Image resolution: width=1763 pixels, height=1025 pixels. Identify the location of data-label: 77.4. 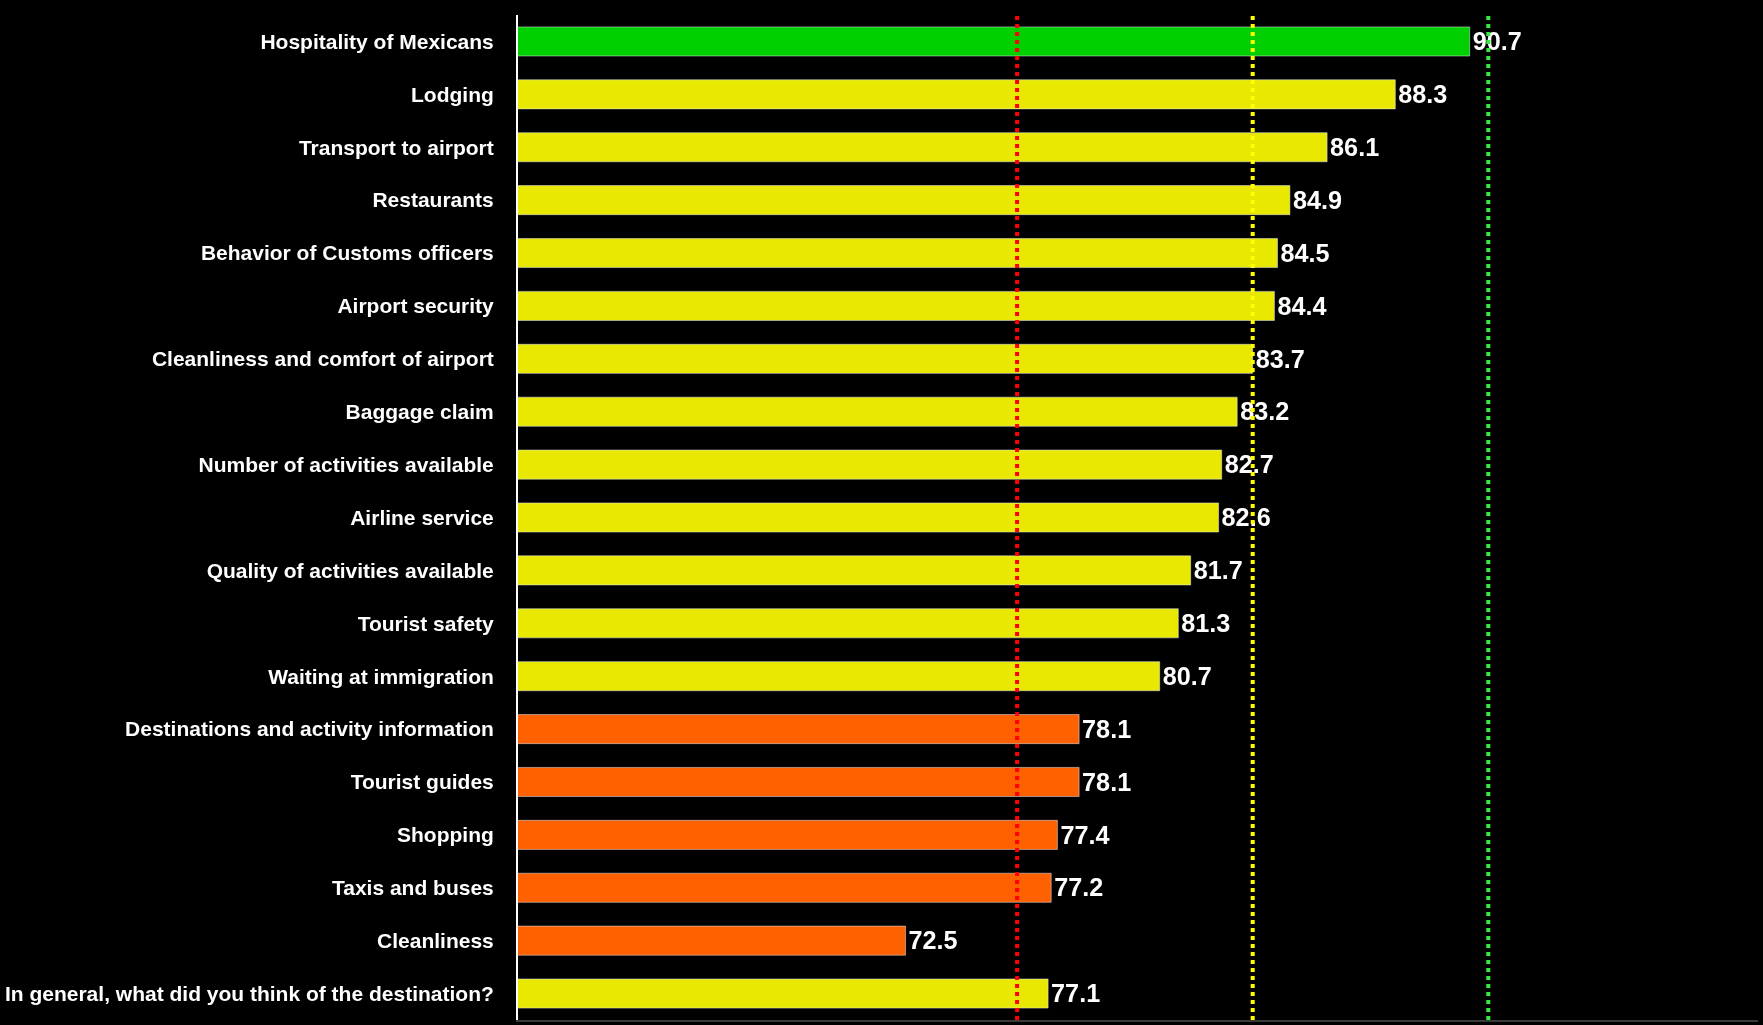
(1085, 834).